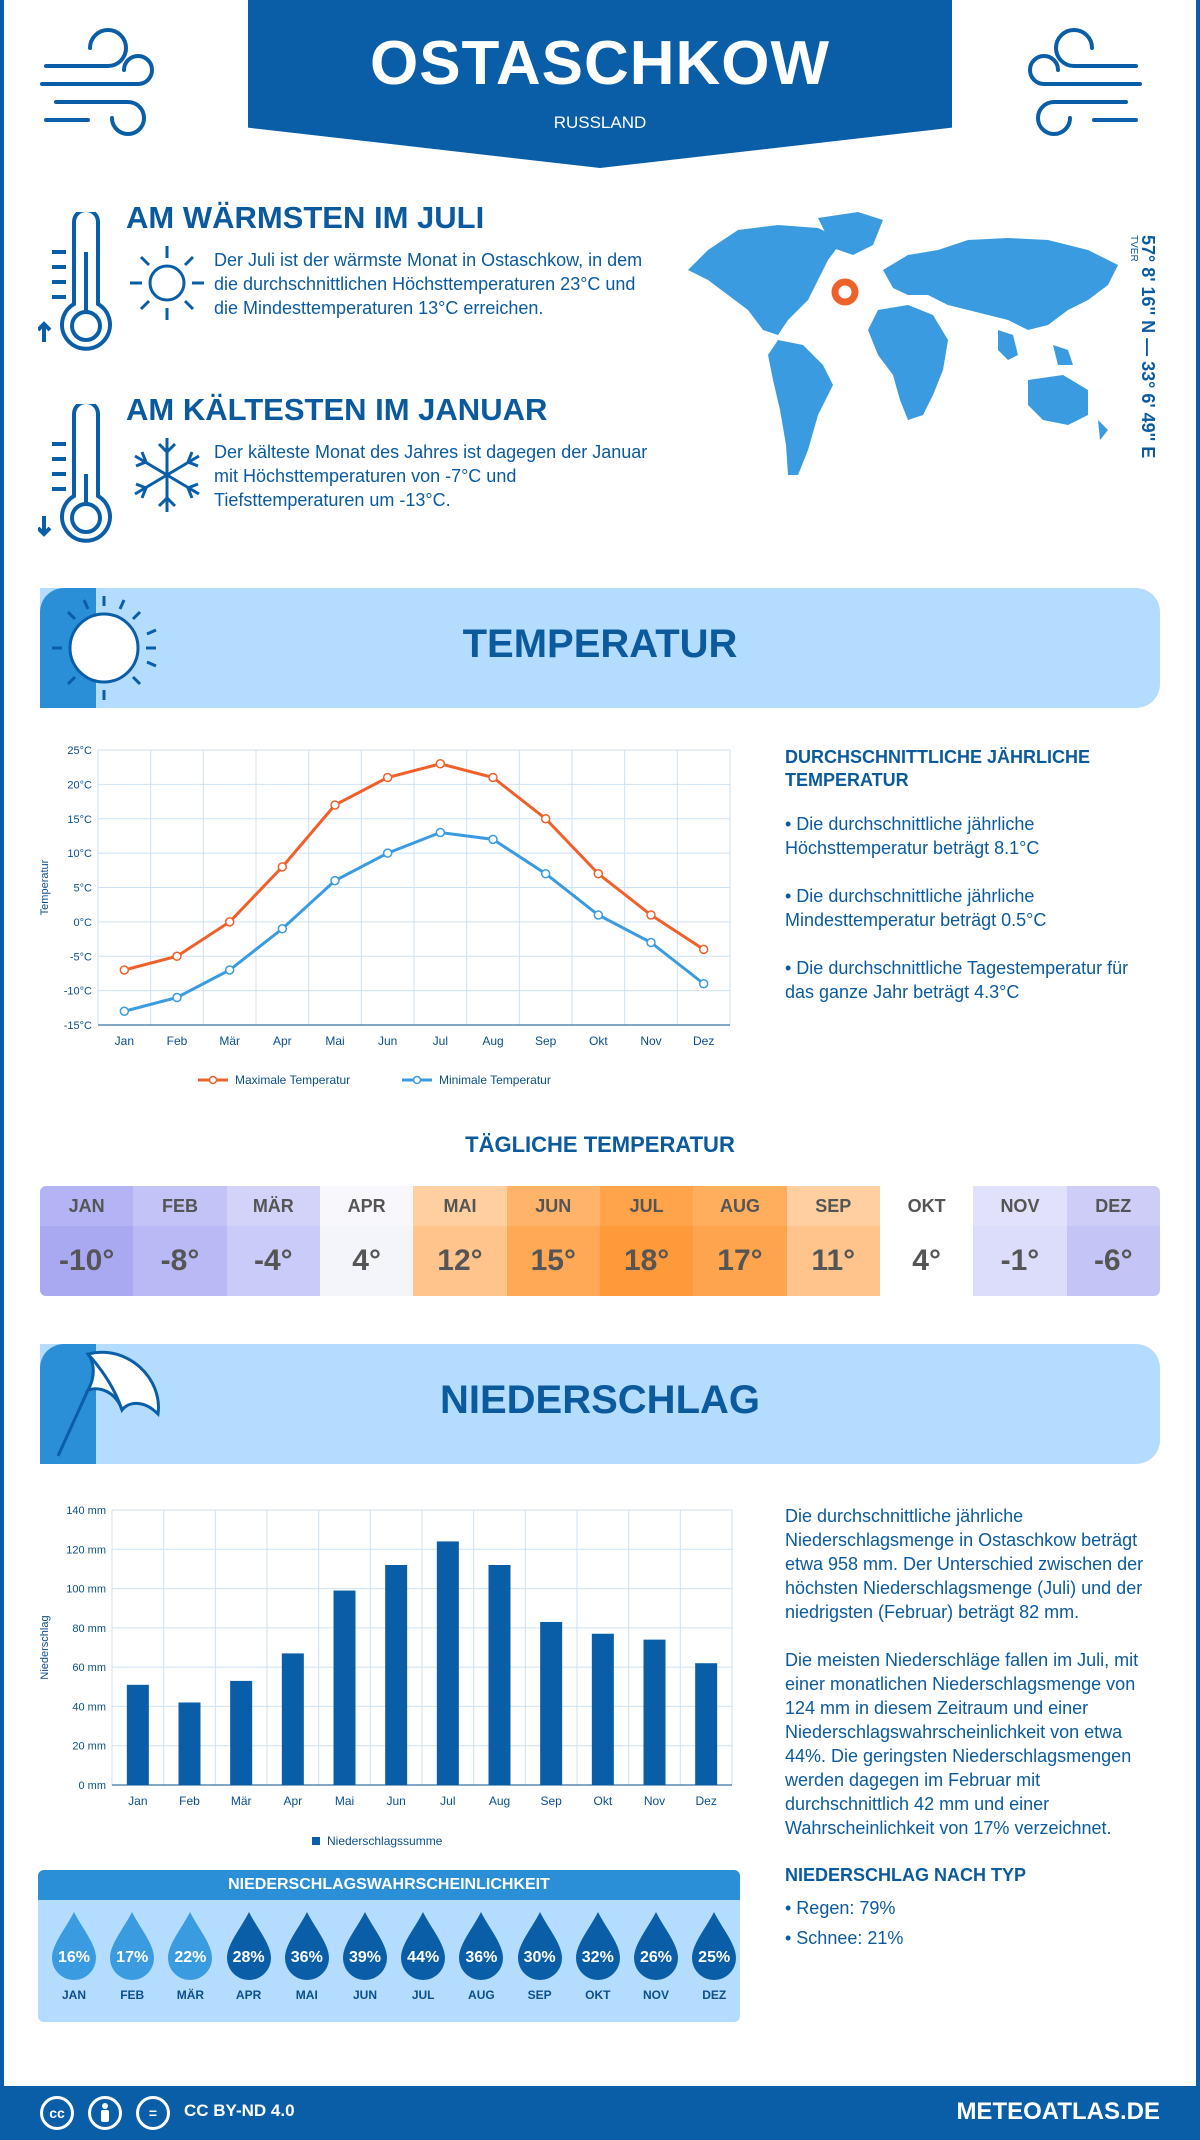 Image resolution: width=1200 pixels, height=2140 pixels. What do you see at coordinates (1085, 82) in the screenshot?
I see `wind-icon` at bounding box center [1085, 82].